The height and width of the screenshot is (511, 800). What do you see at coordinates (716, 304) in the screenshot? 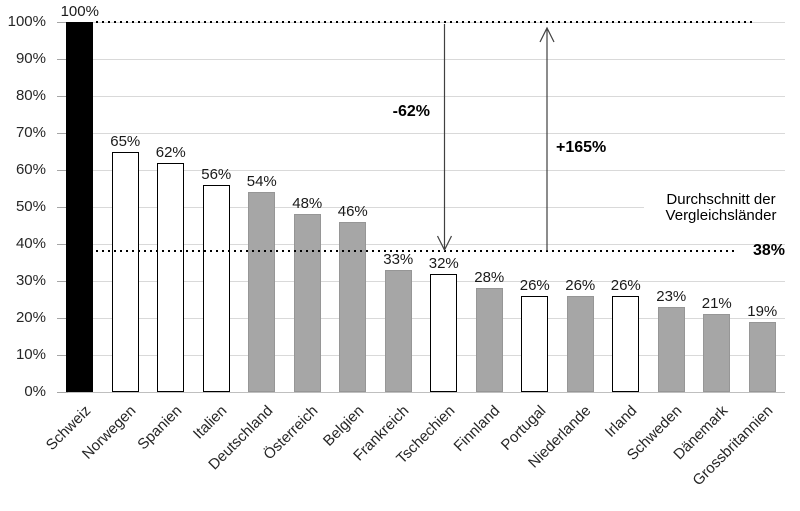
I see `bar-value-label: 21%` at bounding box center [716, 304].